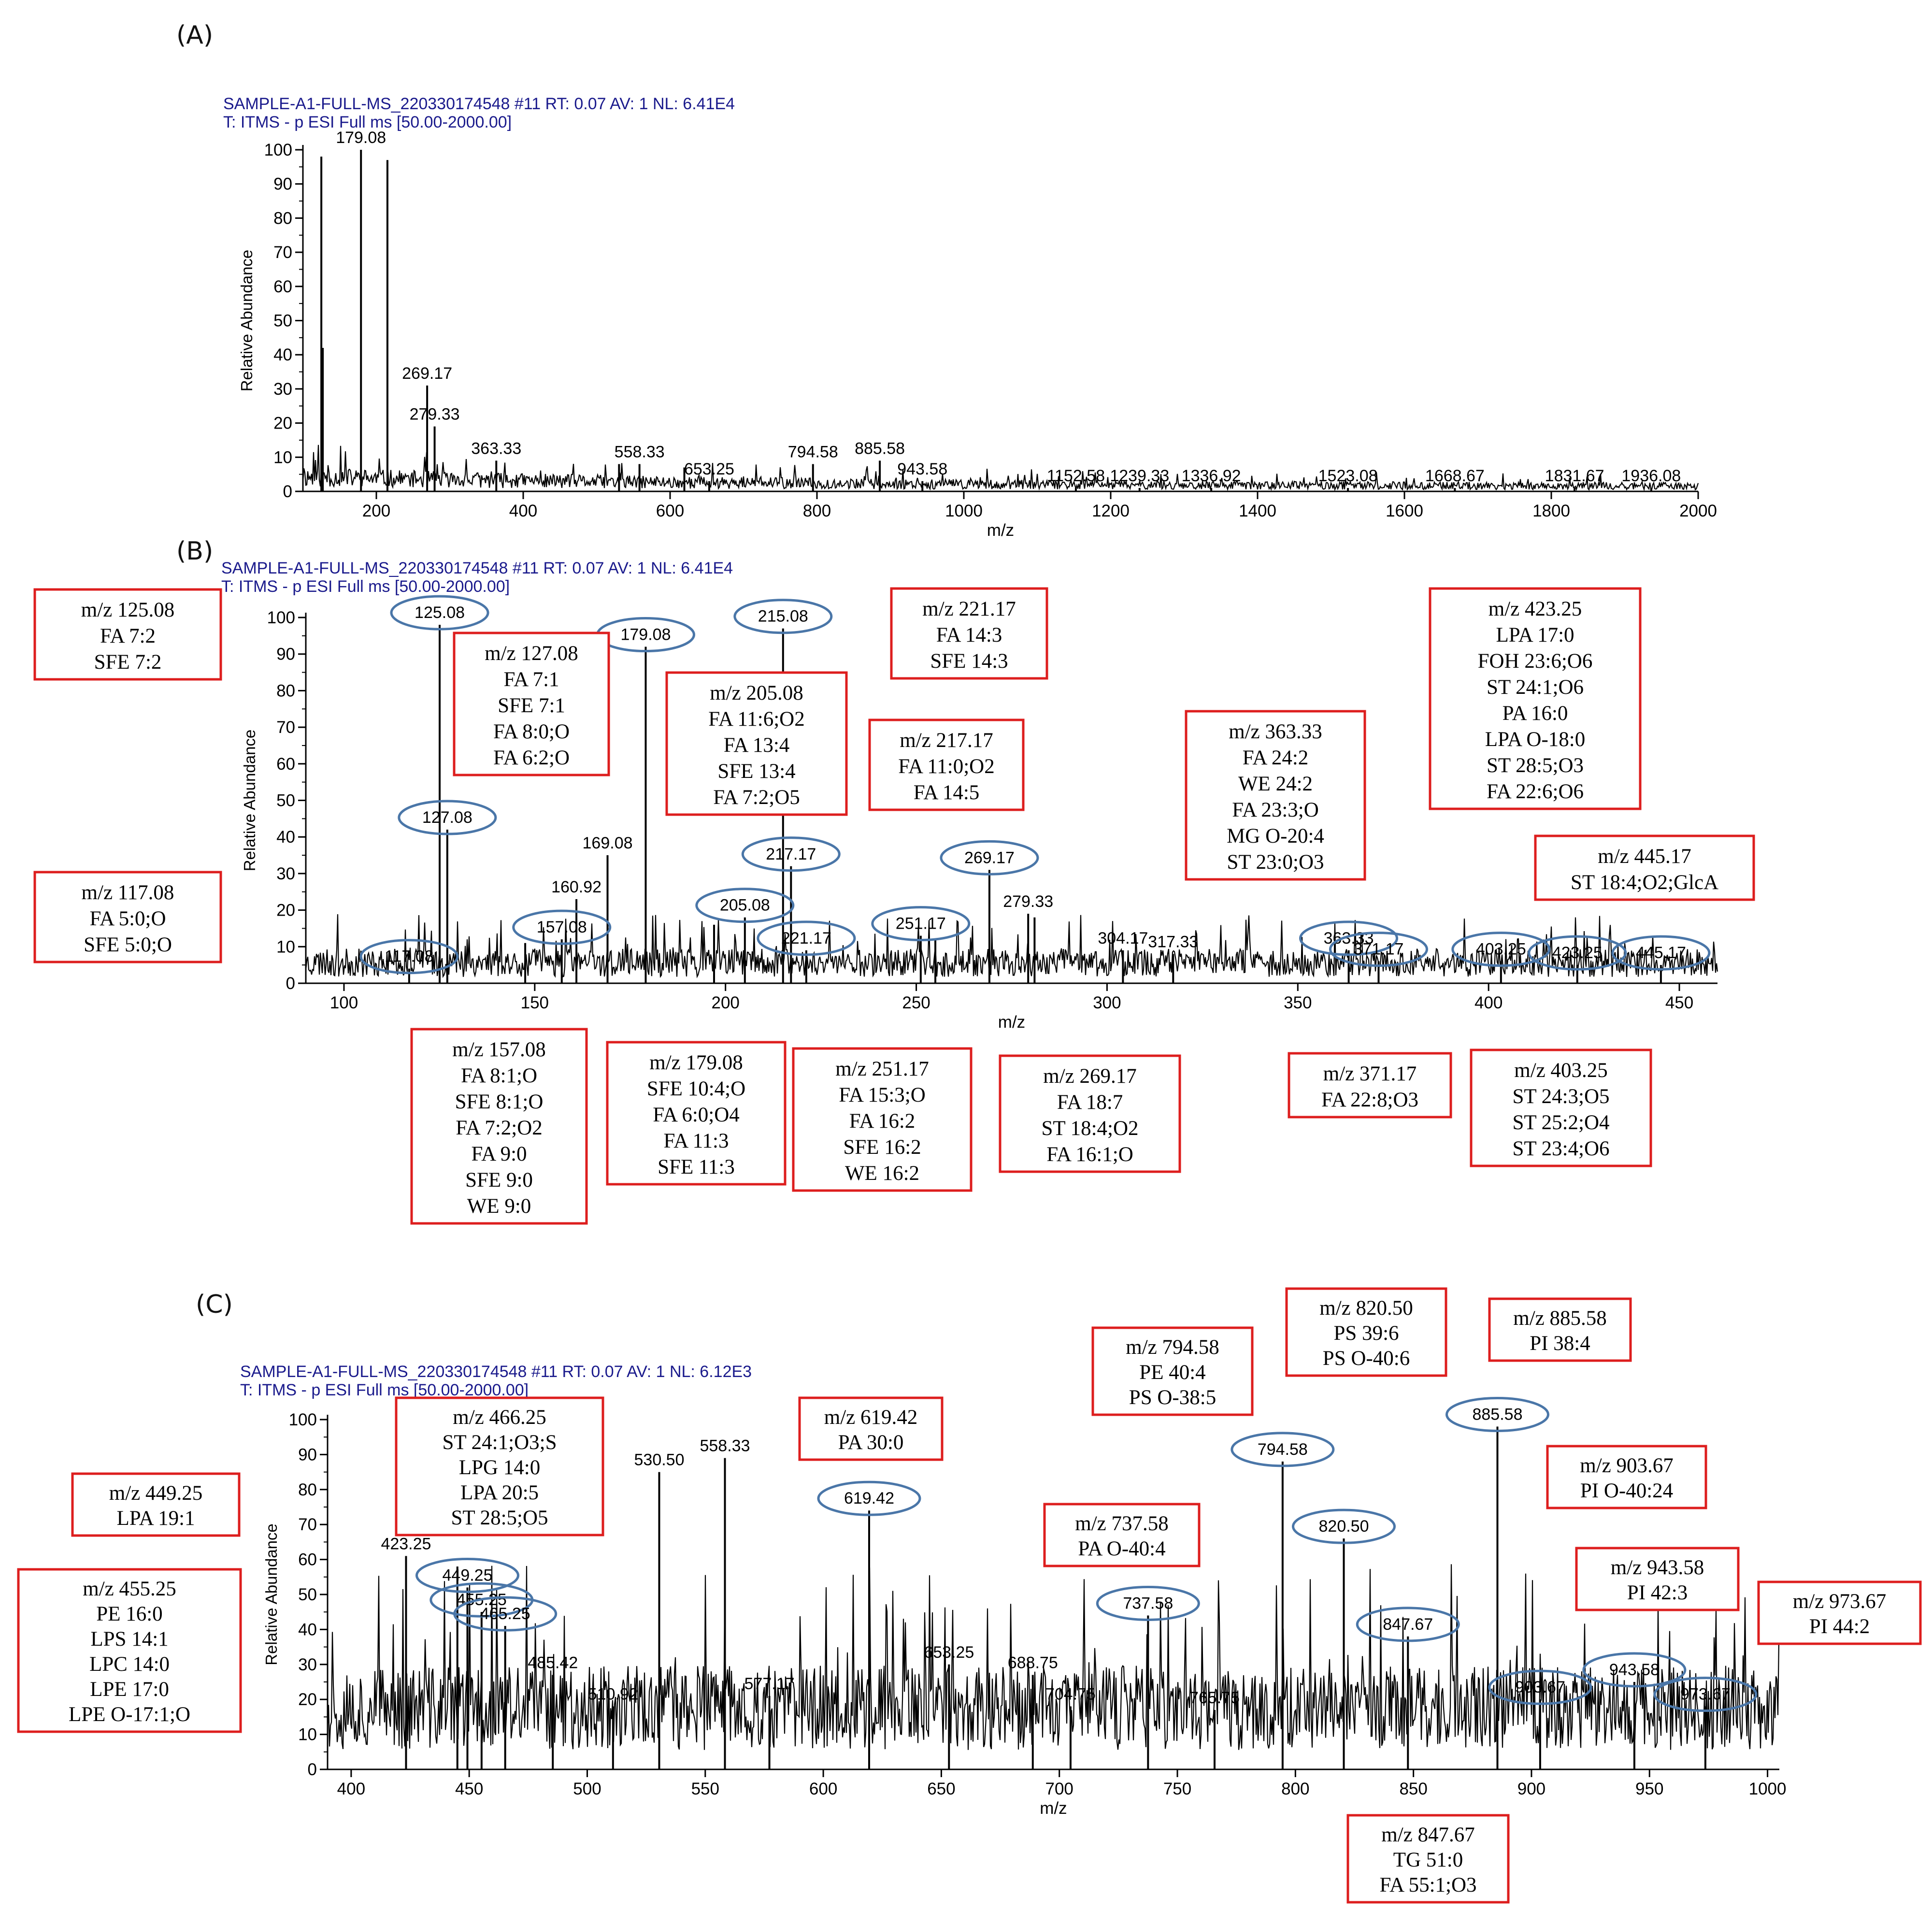 The image size is (1932, 1924). What do you see at coordinates (1560, 1329) in the screenshot?
I see `annotation-box-885.58-frame` at bounding box center [1560, 1329].